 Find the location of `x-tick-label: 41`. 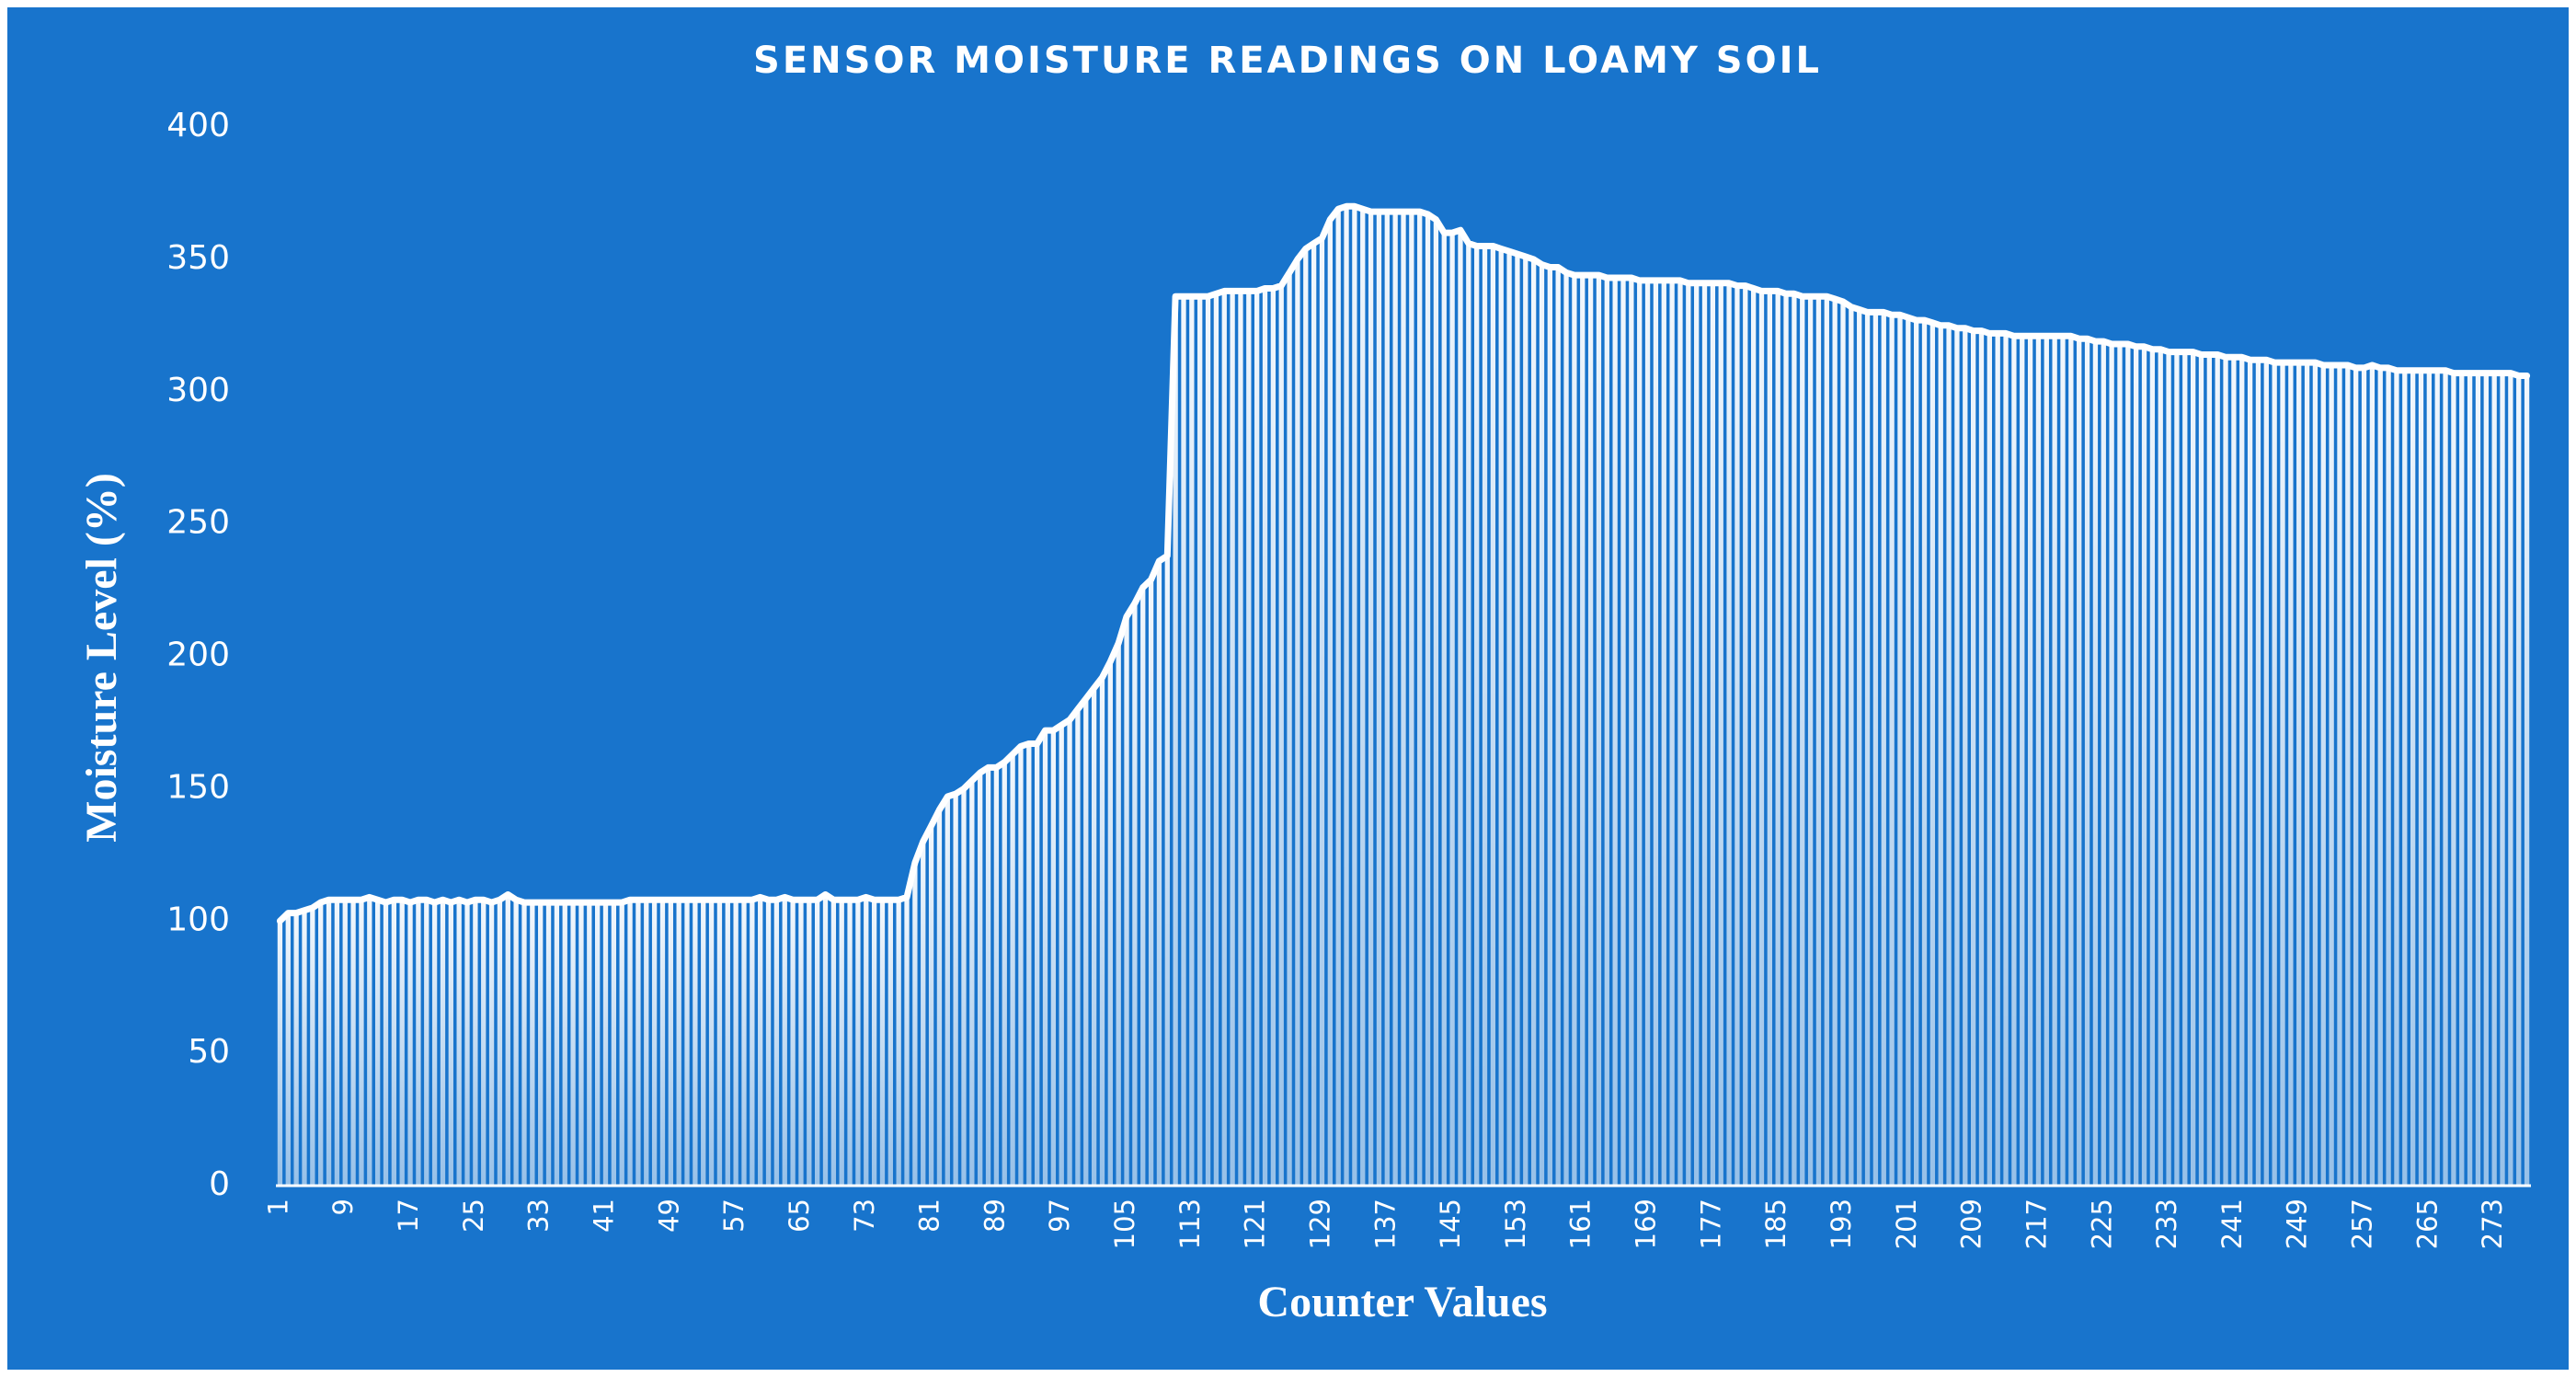

x-tick-label: 41 is located at coordinates (604, 1216).